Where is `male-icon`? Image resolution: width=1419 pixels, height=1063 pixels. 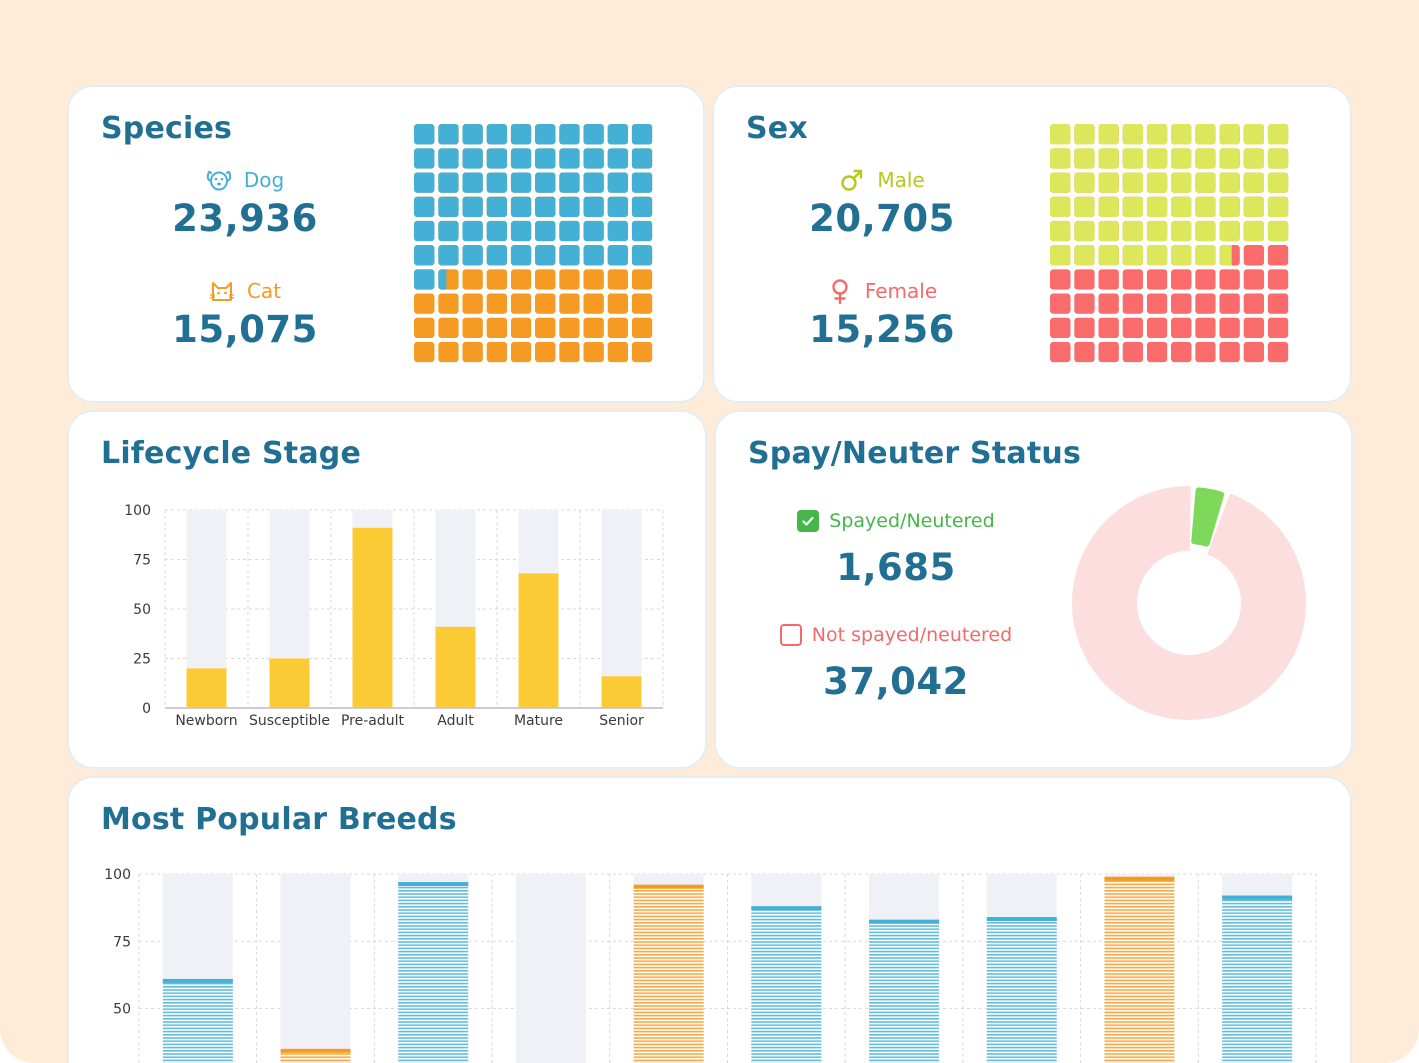
male-icon is located at coordinates (852, 180).